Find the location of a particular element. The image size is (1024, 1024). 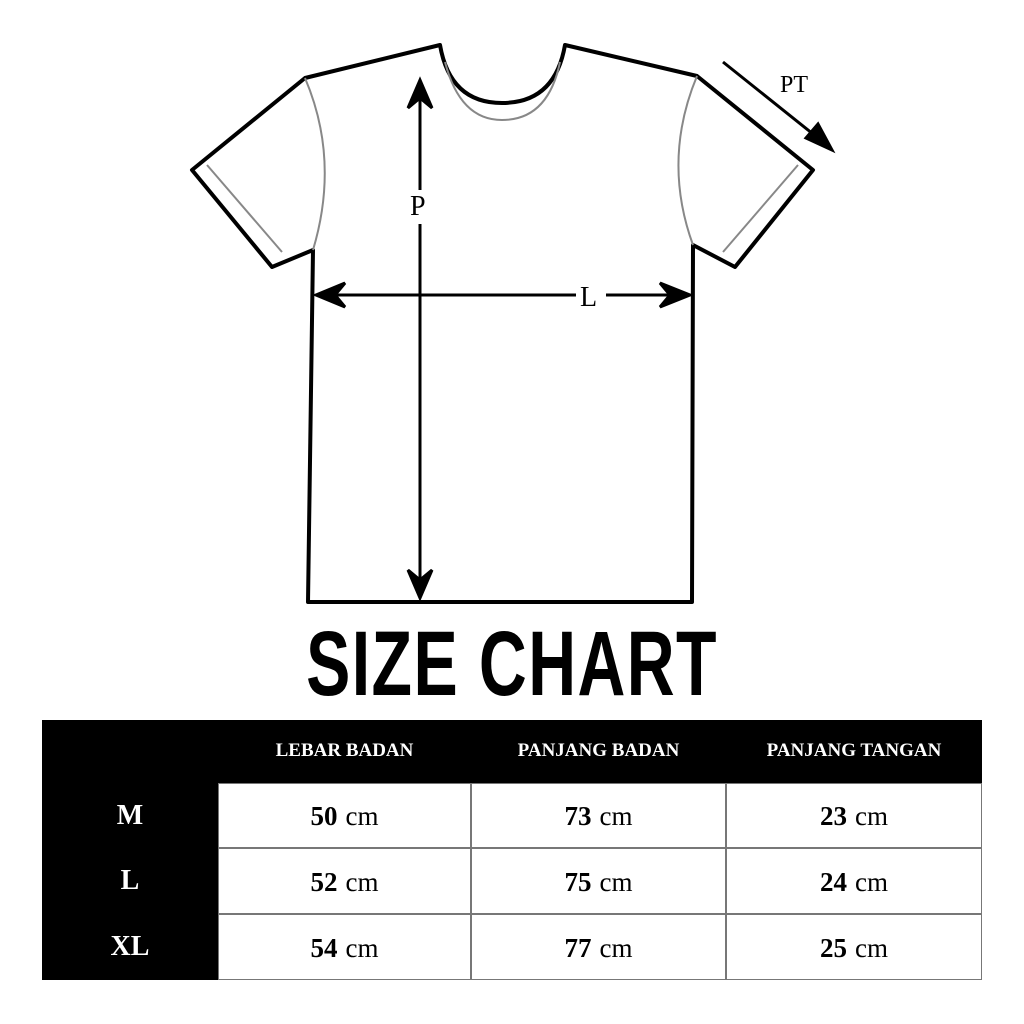

right-cuff-seam is located at coordinates (760, 208).